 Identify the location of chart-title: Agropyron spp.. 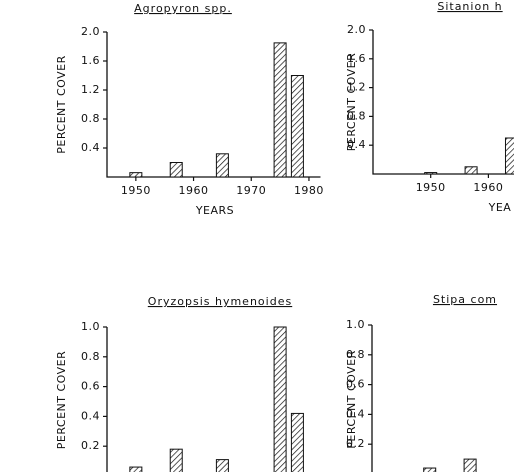
(183, 8).